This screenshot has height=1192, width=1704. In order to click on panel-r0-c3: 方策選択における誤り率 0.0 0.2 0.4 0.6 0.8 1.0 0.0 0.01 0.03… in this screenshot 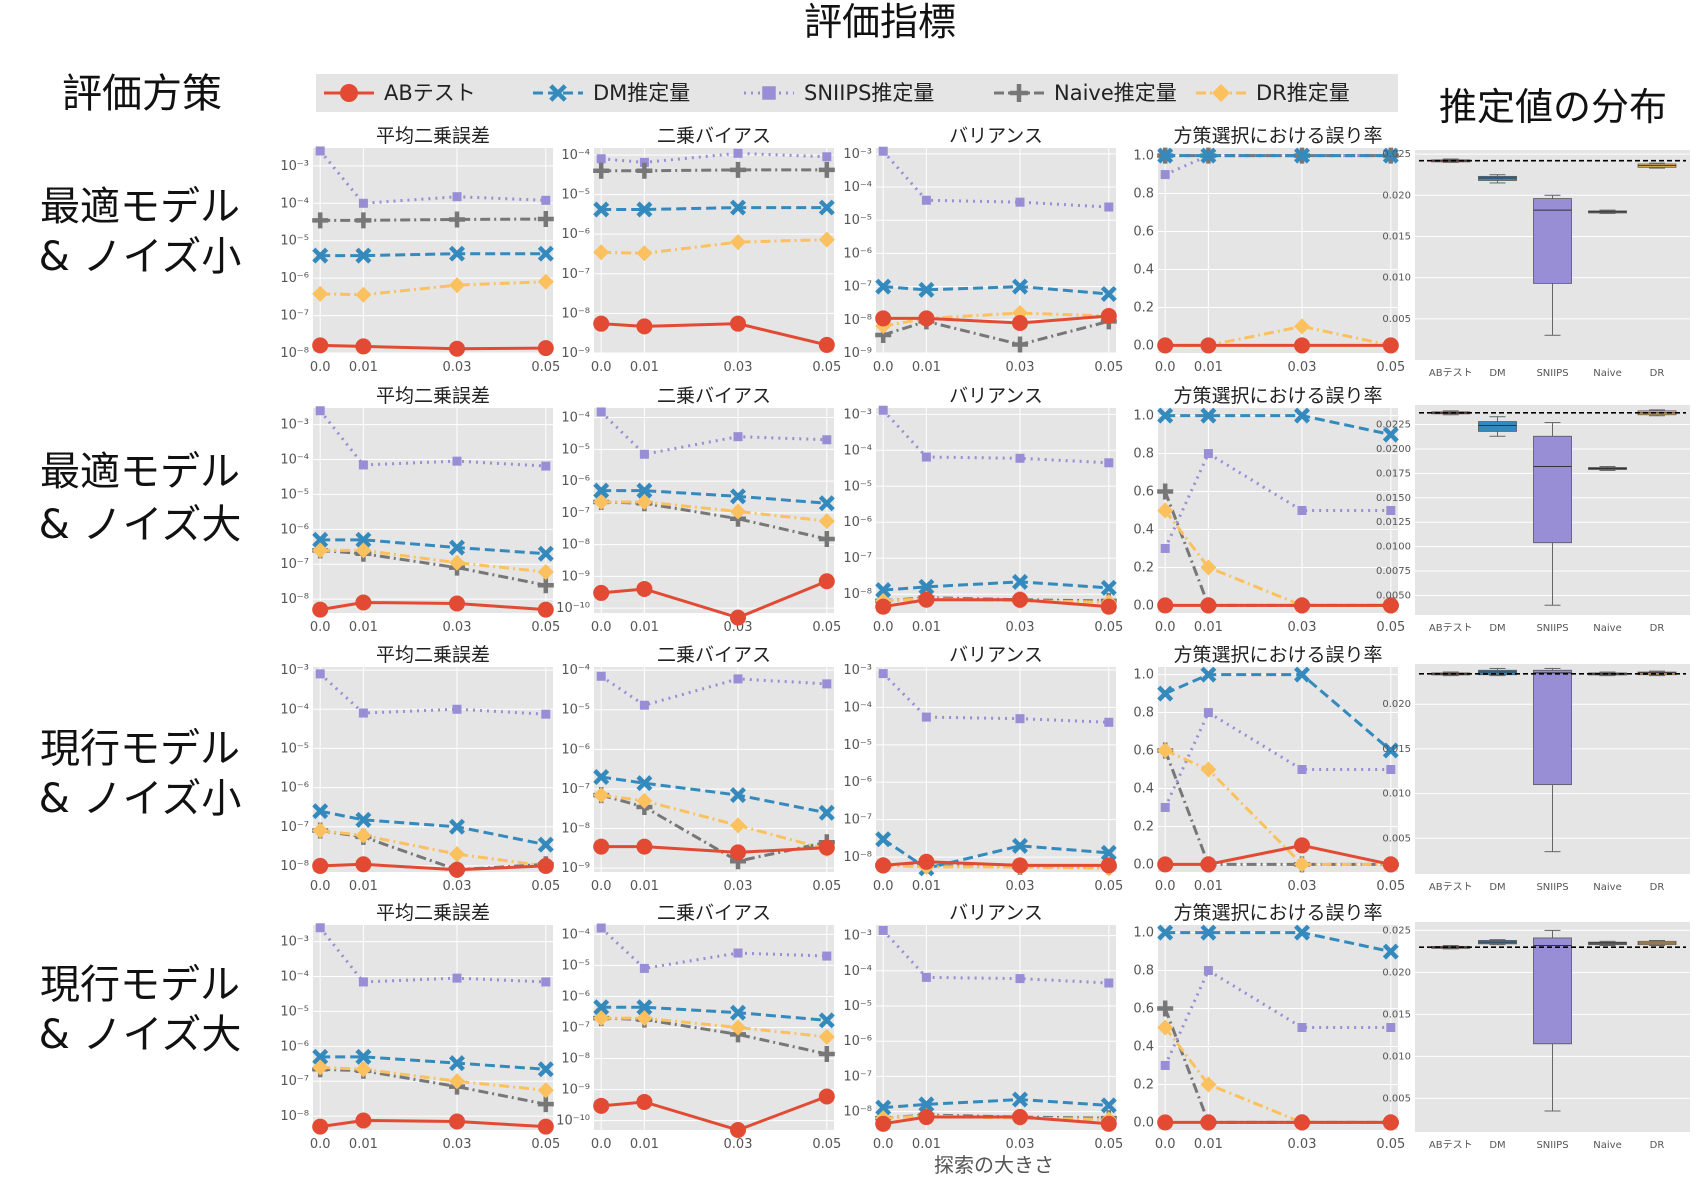, I will do `click(1269, 250)`.